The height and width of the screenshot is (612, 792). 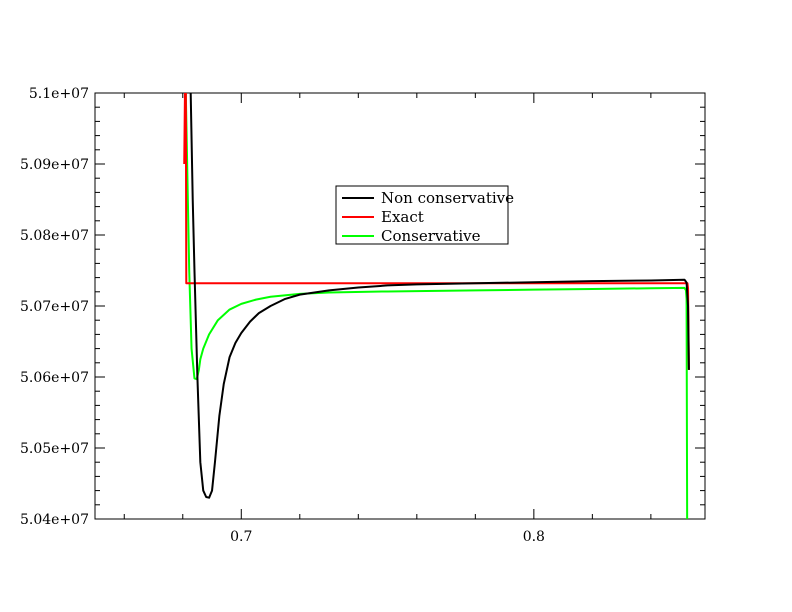 I want to click on legend-label: Conservative, so click(x=431, y=236).